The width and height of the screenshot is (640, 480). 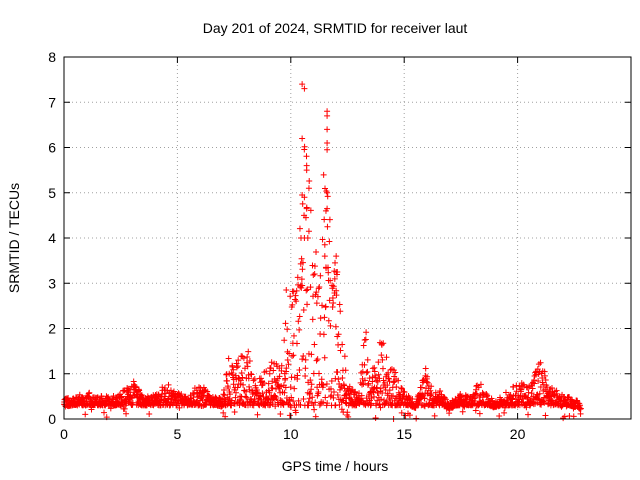 I want to click on y-tick-label: 7, so click(x=52, y=102).